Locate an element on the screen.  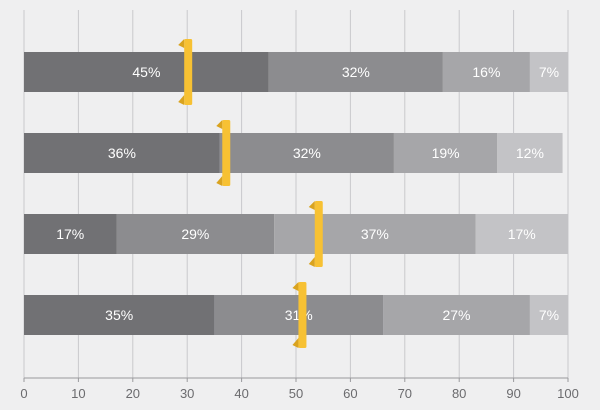
x-axis-ticks: 0 10 20 30 40 50 60 70 80 90 100 is located at coordinates (299, 389).